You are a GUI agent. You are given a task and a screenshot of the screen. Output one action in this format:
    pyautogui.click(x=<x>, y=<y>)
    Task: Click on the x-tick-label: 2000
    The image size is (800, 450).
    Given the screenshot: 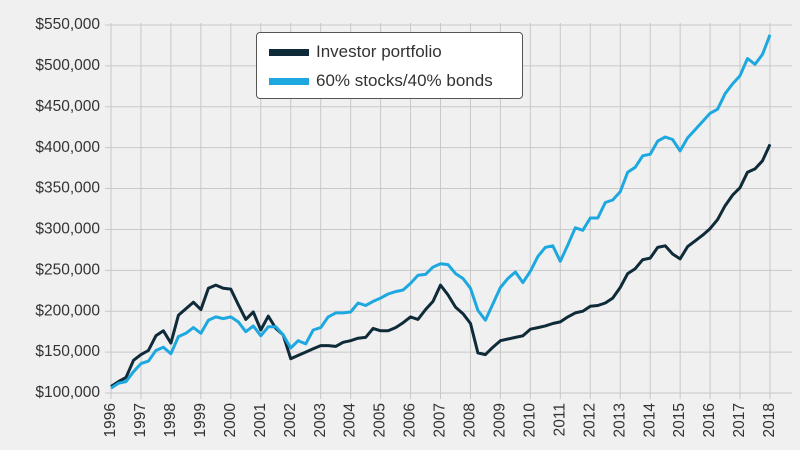 What is the action you would take?
    pyautogui.click(x=230, y=420)
    